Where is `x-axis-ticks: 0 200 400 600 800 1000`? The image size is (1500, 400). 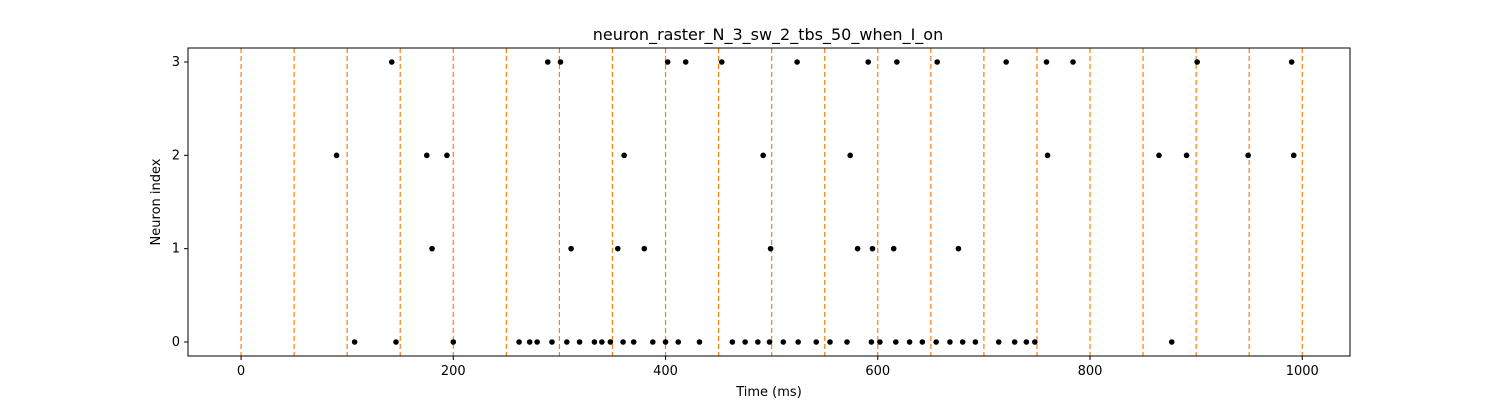
x-axis-ticks: 0 200 400 600 800 1000 is located at coordinates (778, 367).